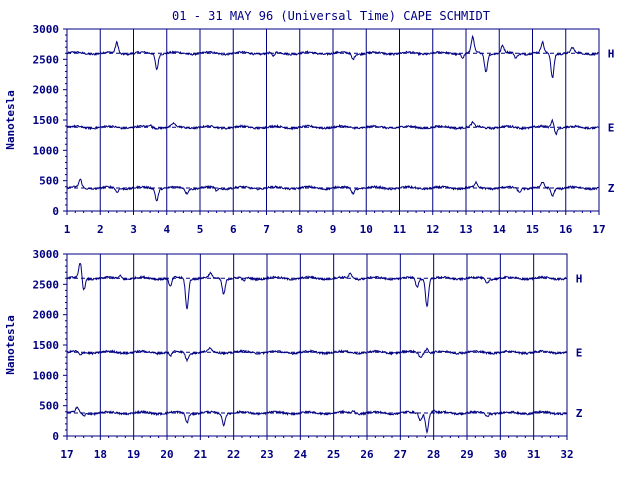 The image size is (640, 480). What do you see at coordinates (67, 229) in the screenshot?
I see `x-tick-label: 1` at bounding box center [67, 229].